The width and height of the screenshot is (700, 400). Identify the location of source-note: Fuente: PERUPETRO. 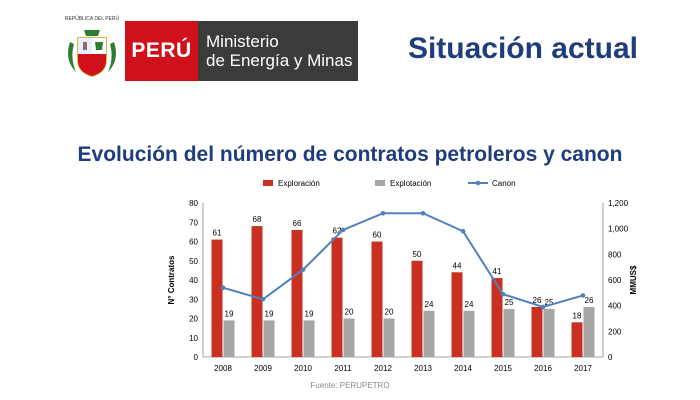
(350, 385).